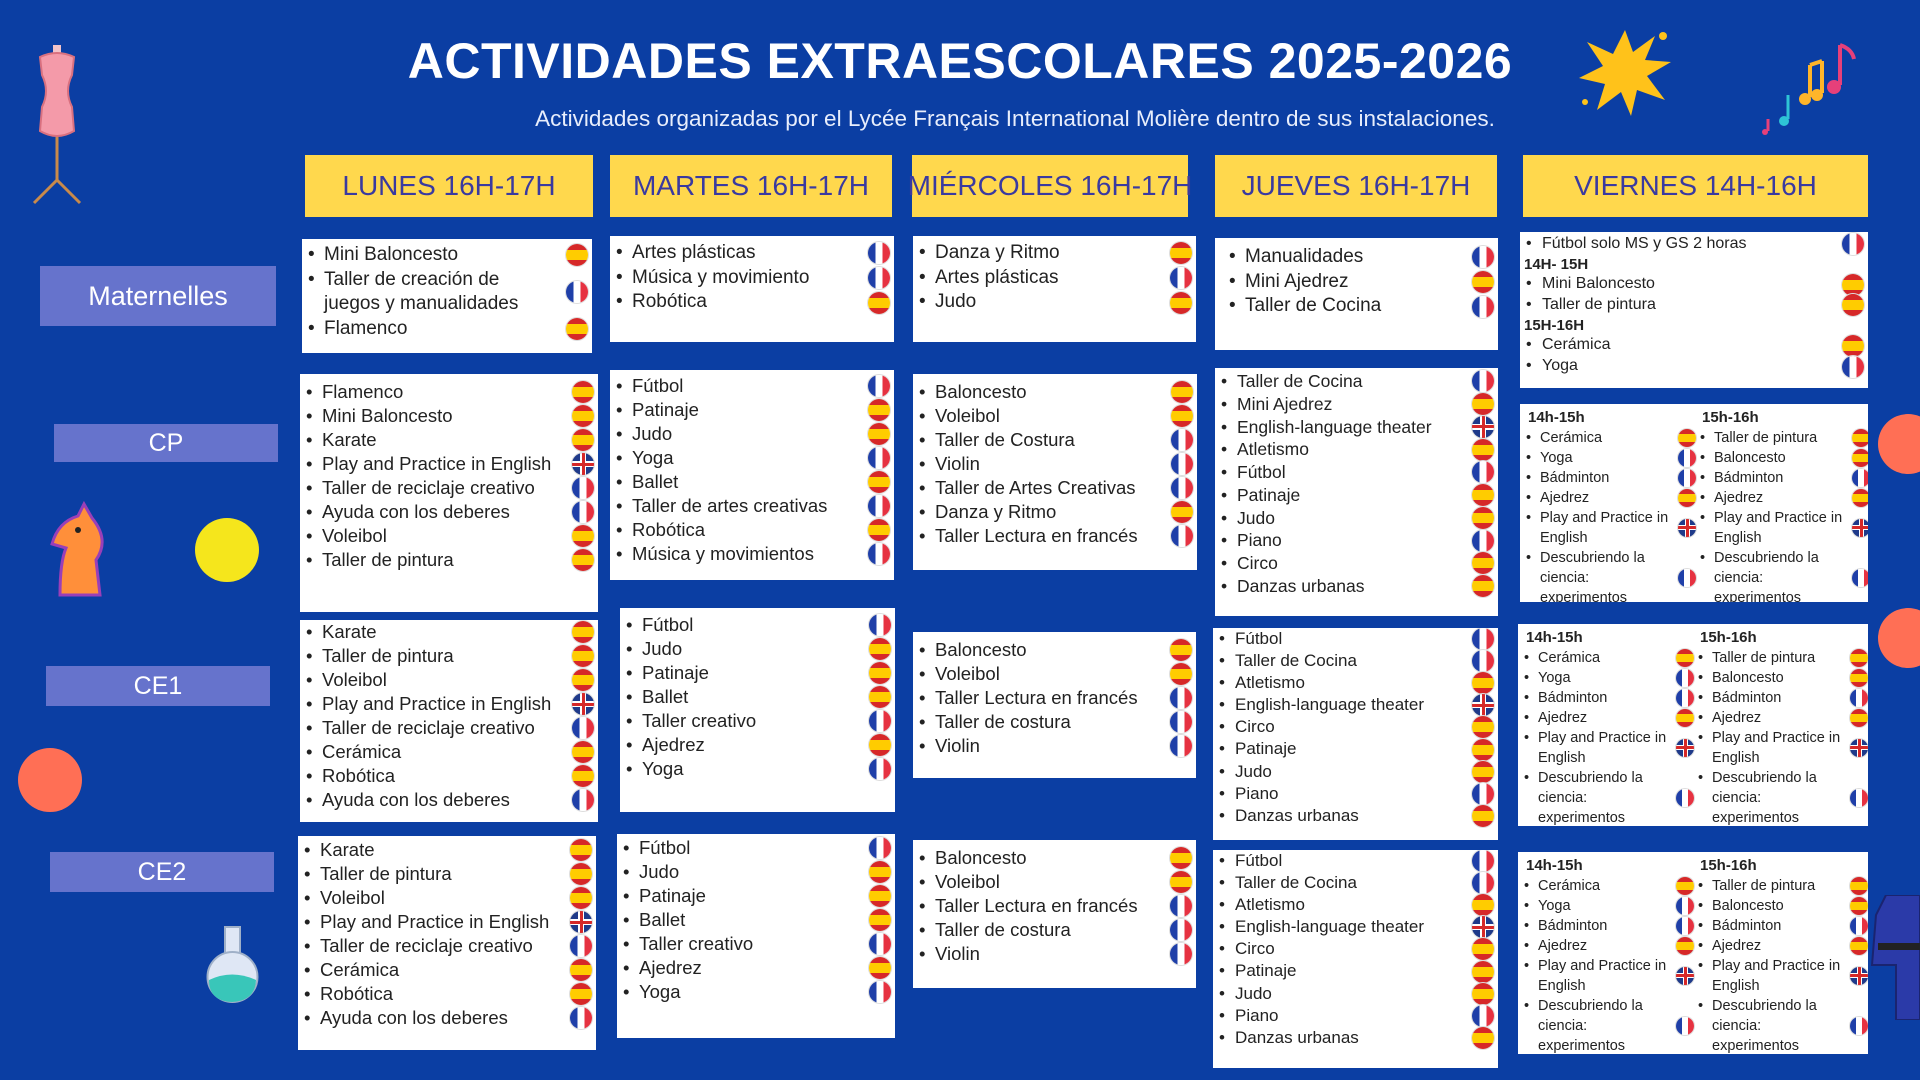  I want to click on activity-label: Flamenco, so click(363, 391).